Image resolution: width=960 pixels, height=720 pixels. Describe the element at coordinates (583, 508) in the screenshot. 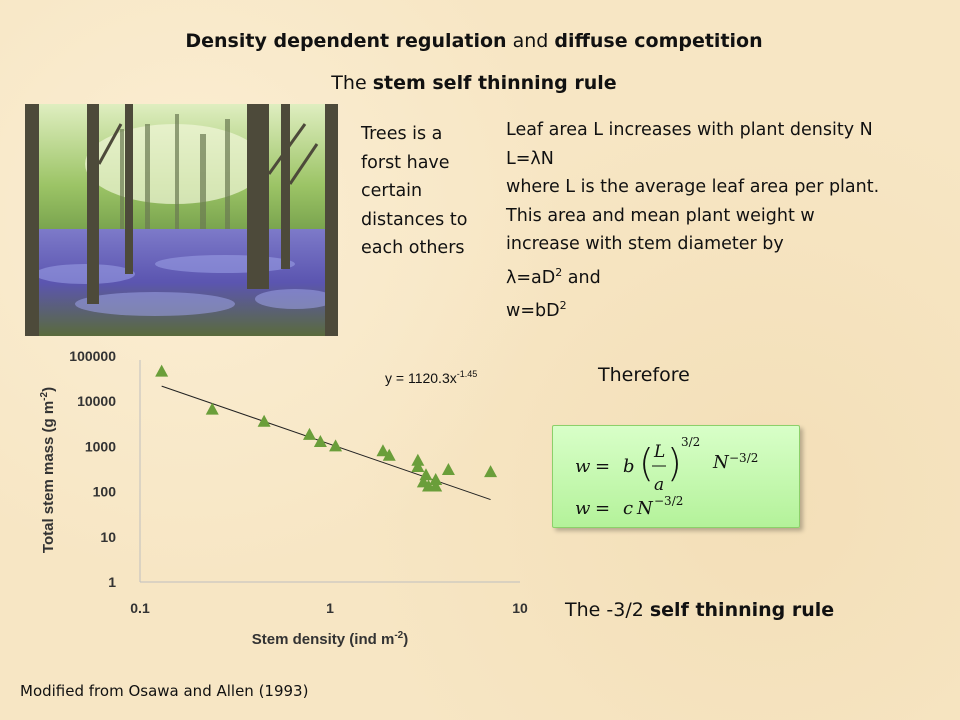

I see `formula-w-2: w` at that location.